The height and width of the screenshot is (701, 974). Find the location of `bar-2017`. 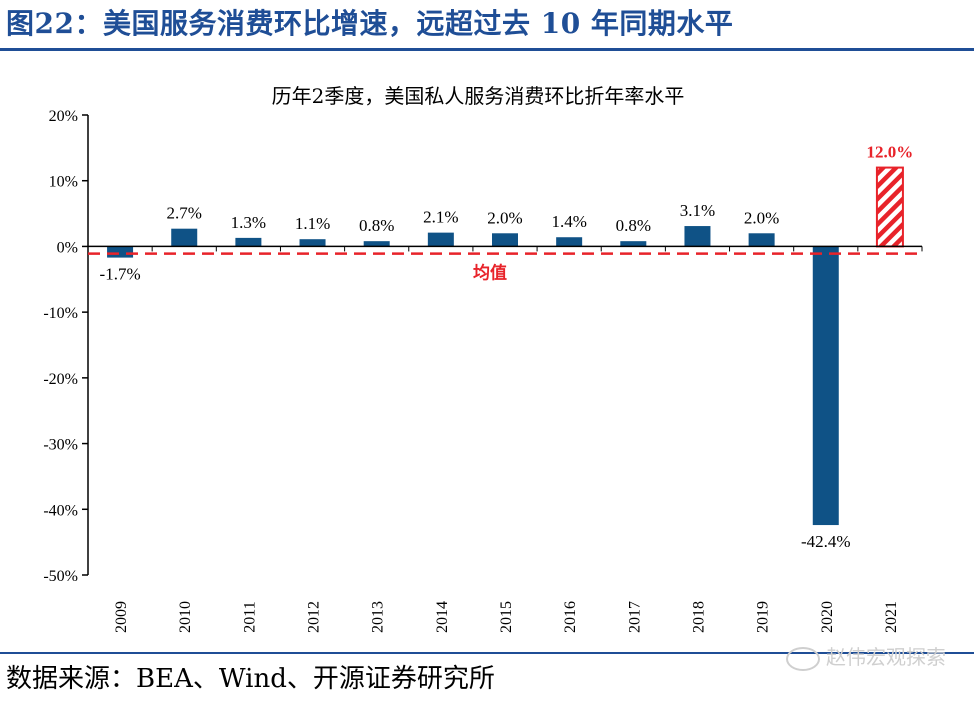

bar-2017 is located at coordinates (633, 244).